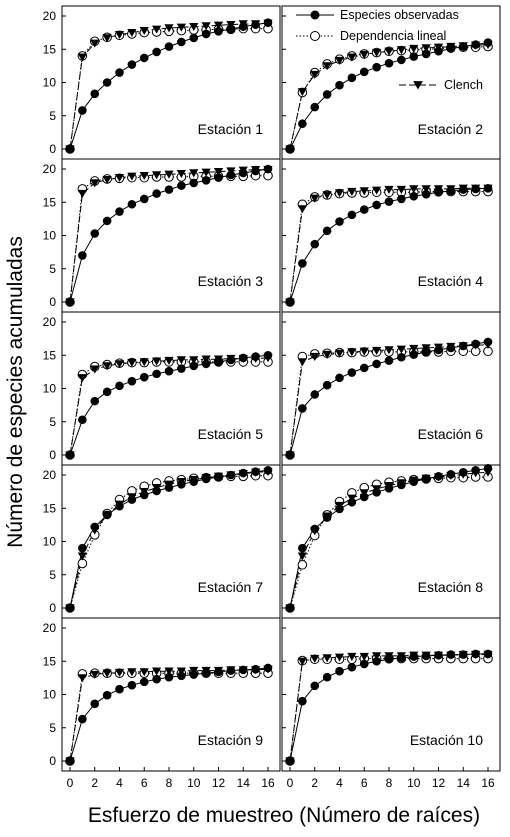 This screenshot has width=510, height=837. I want to click on legend-label-especies-observadas: Especies observadas, so click(399, 15).